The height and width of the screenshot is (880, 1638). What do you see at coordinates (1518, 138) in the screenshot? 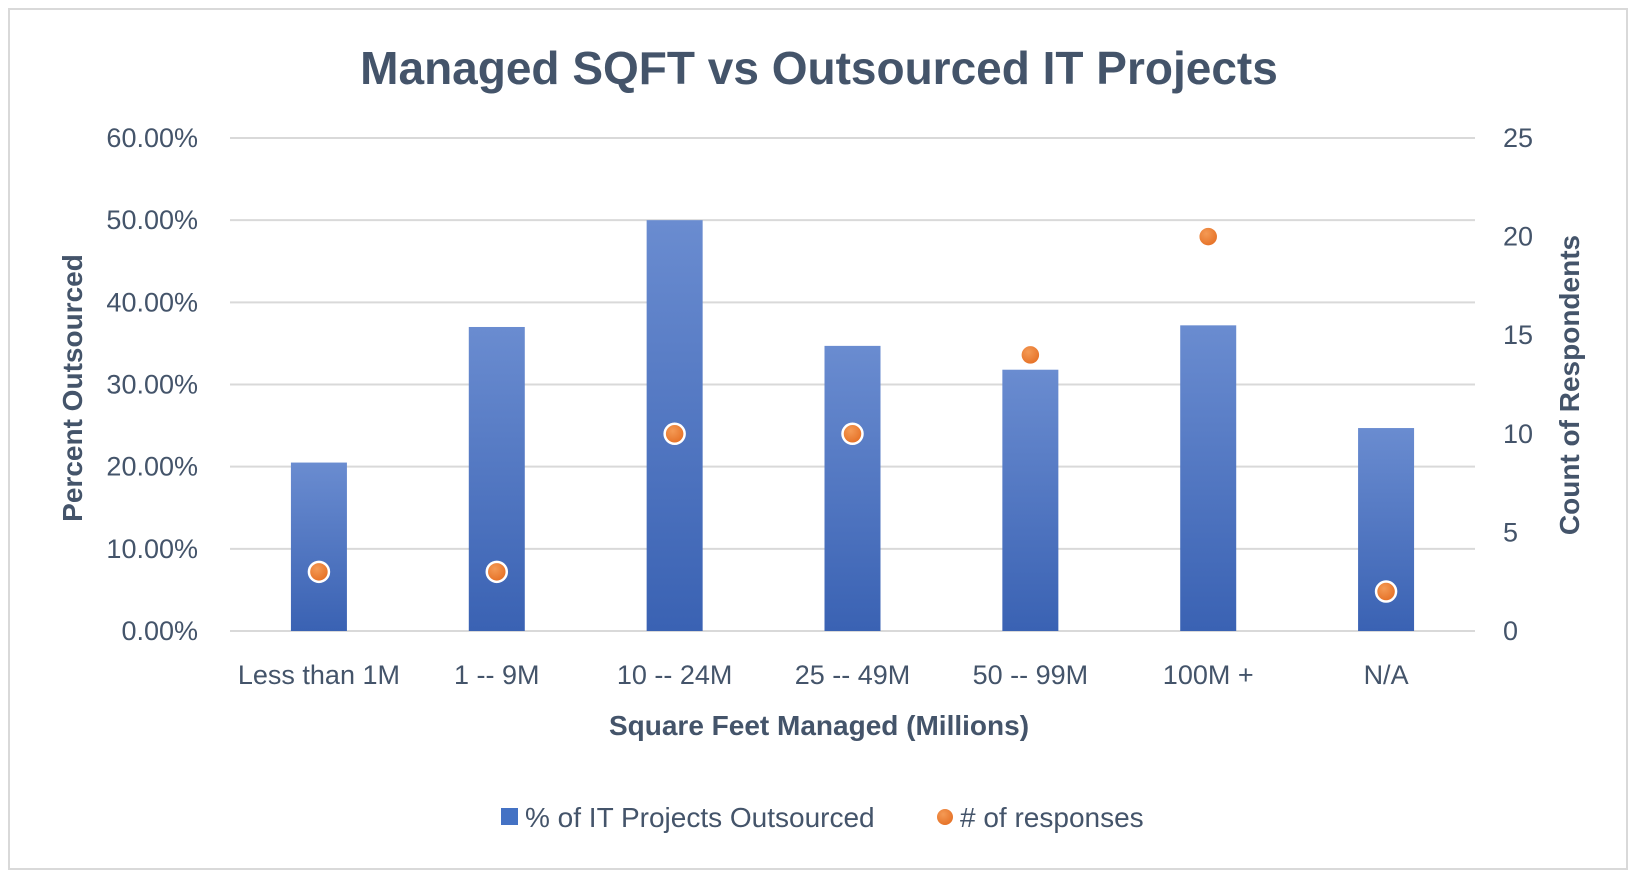
I see `y2-tick-label: 25` at bounding box center [1518, 138].